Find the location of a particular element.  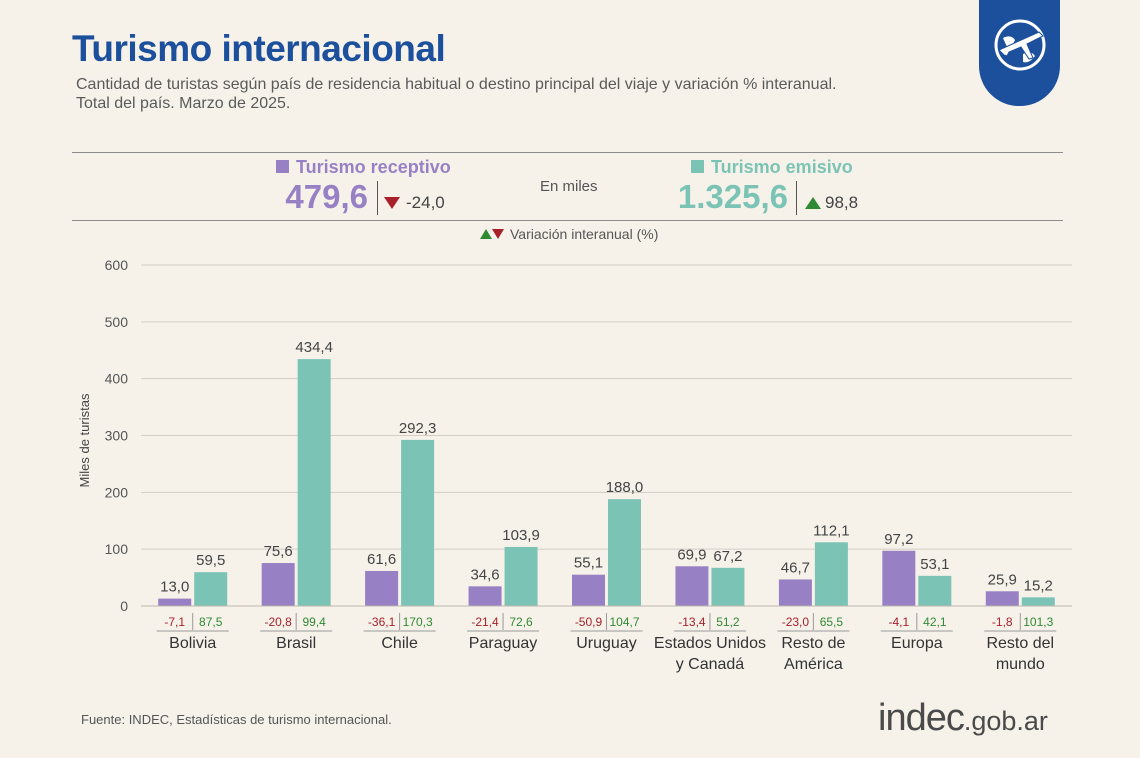

data-label-receptivo: 97,2 is located at coordinates (898, 539).